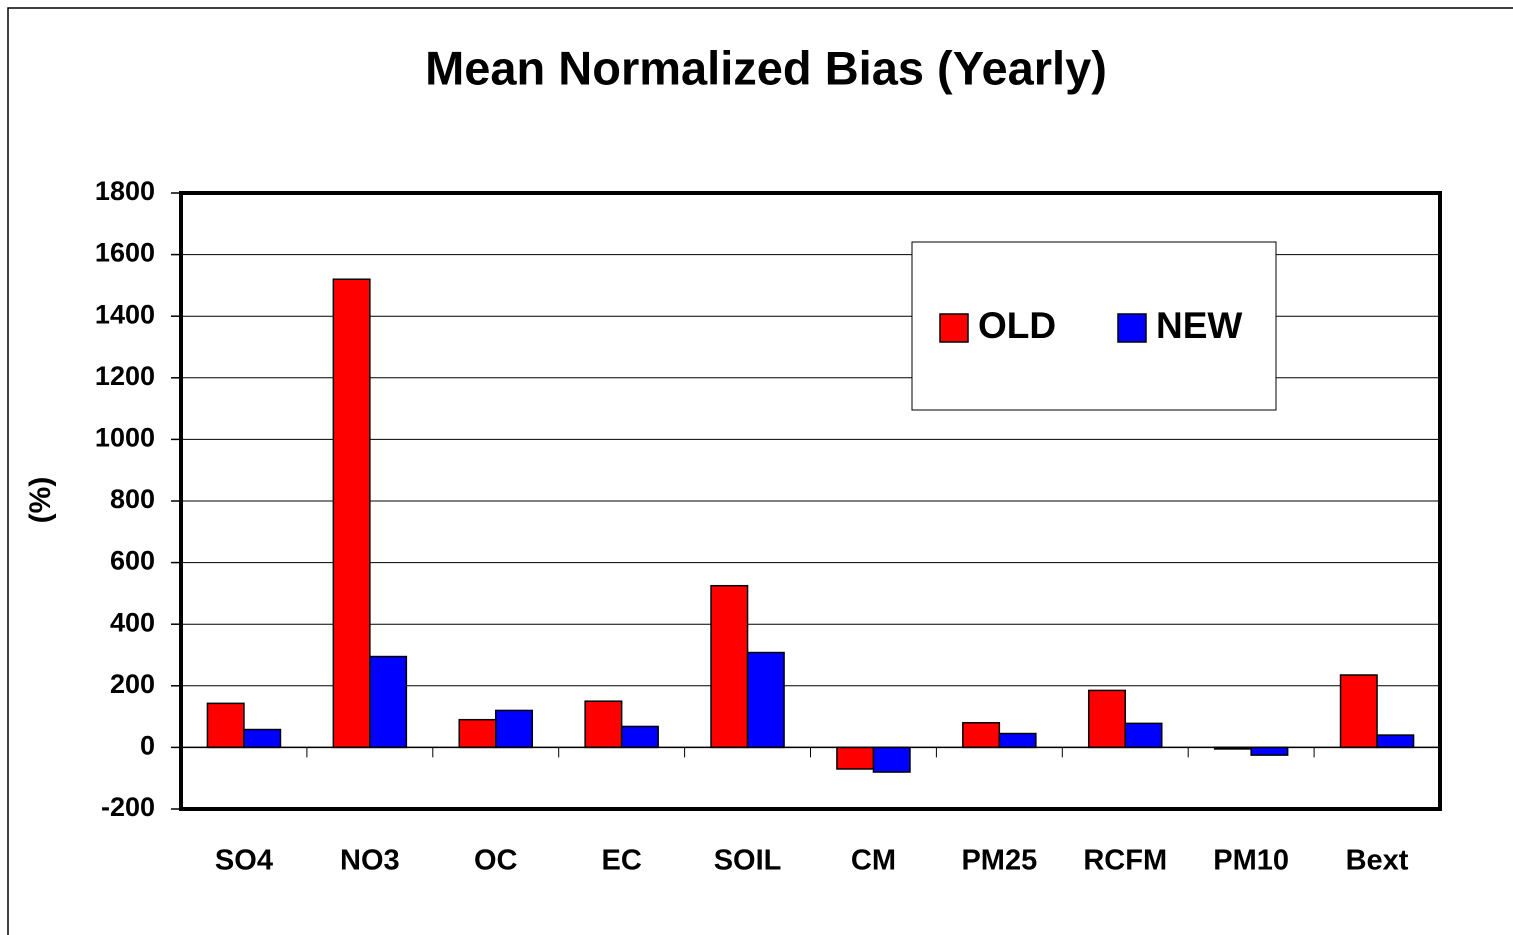 Image resolution: width=1513 pixels, height=935 pixels. I want to click on chart-title: Mean Normalized Bias (Yearly), so click(766, 67).